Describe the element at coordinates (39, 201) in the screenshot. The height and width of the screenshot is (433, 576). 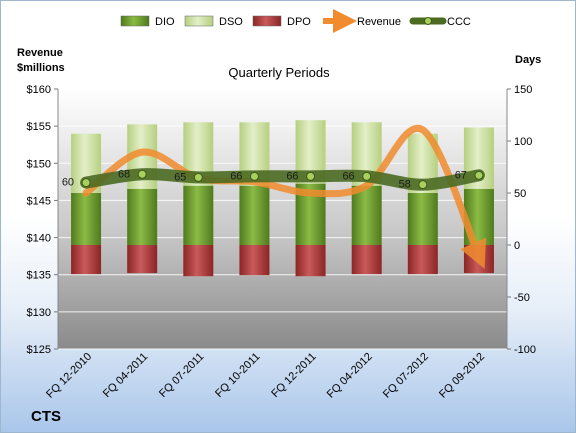
I see `left-tick-label: $145` at that location.